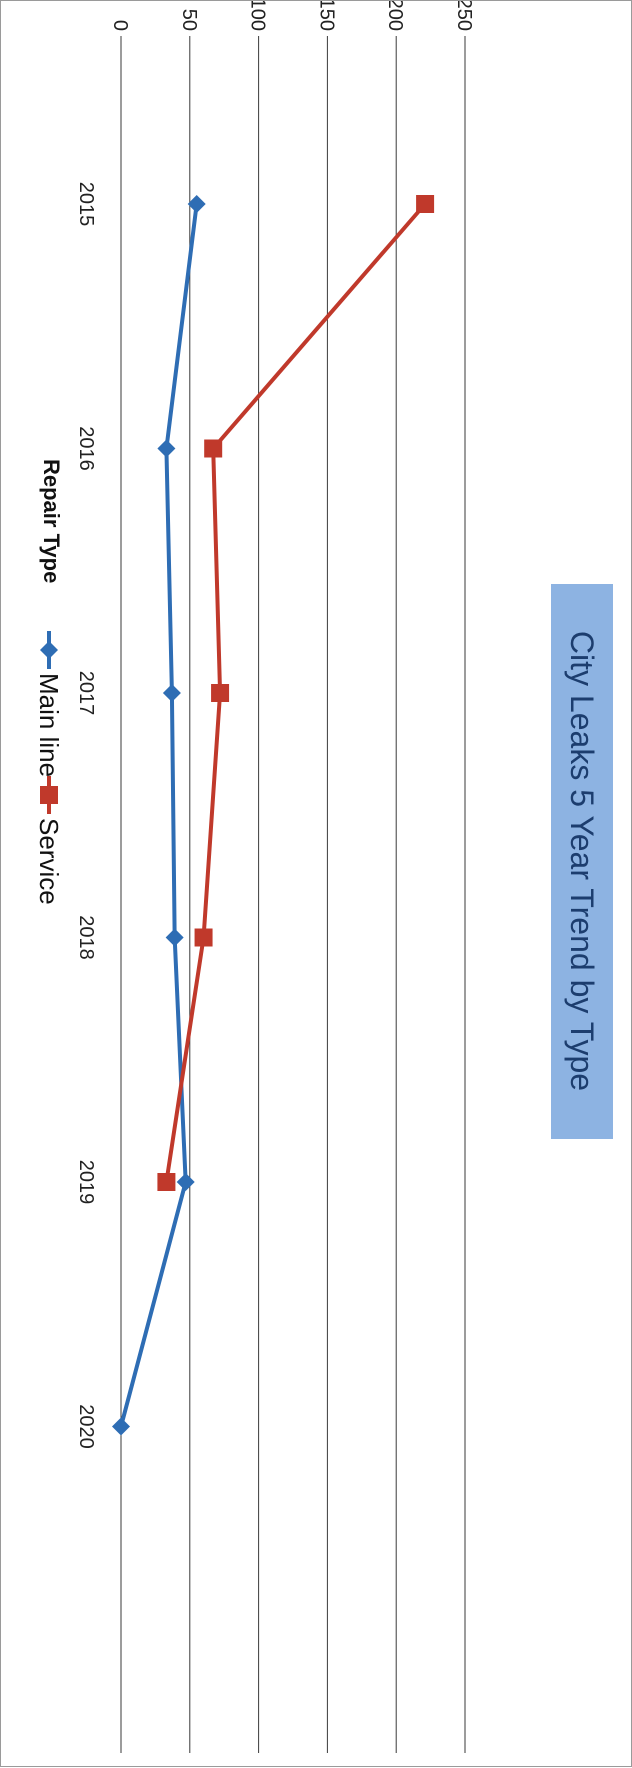 The width and height of the screenshot is (632, 1768). What do you see at coordinates (326, 16) in the screenshot?
I see `y-tick-label: 150` at bounding box center [326, 16].